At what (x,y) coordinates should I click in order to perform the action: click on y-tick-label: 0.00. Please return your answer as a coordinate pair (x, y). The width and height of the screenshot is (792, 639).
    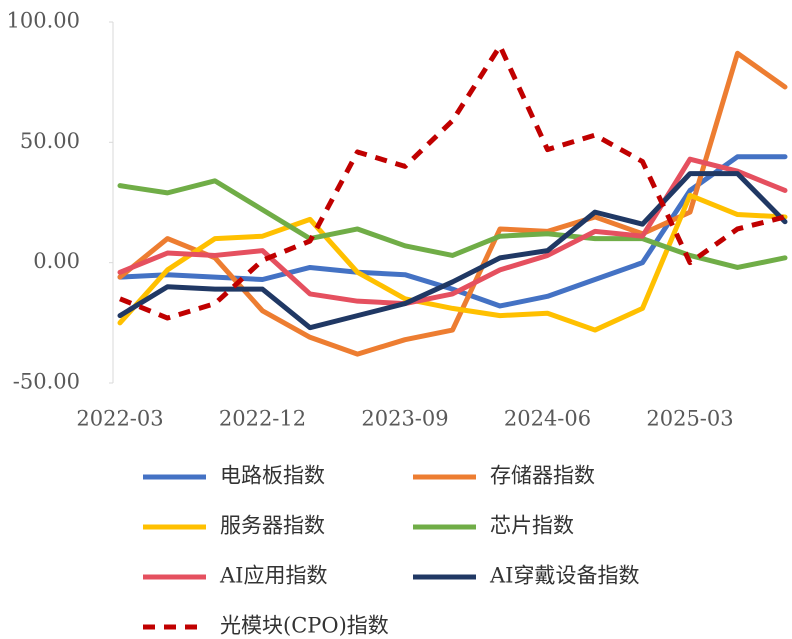
    Looking at the image, I should click on (56, 261).